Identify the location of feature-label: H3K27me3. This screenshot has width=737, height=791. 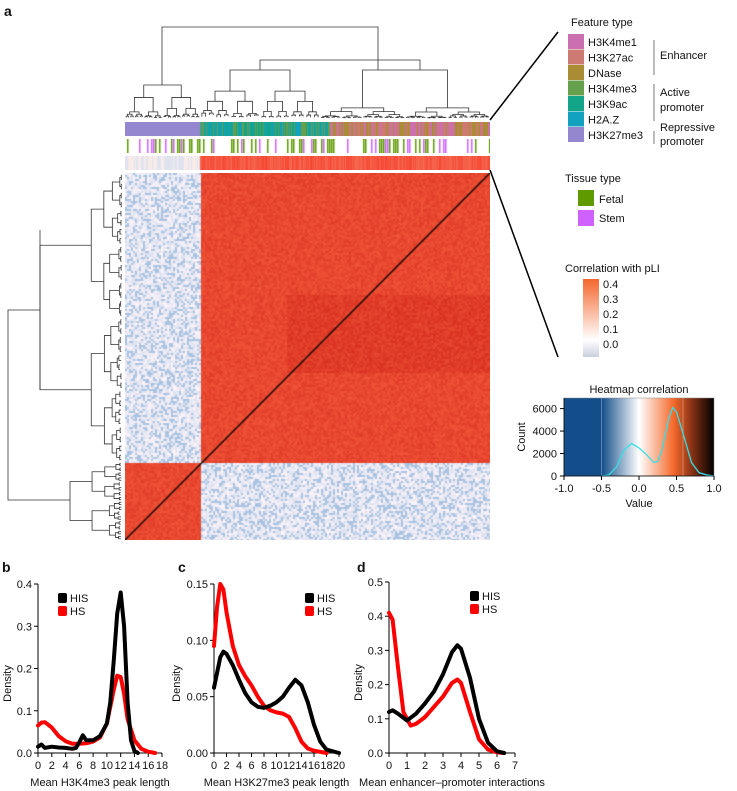
(615, 136).